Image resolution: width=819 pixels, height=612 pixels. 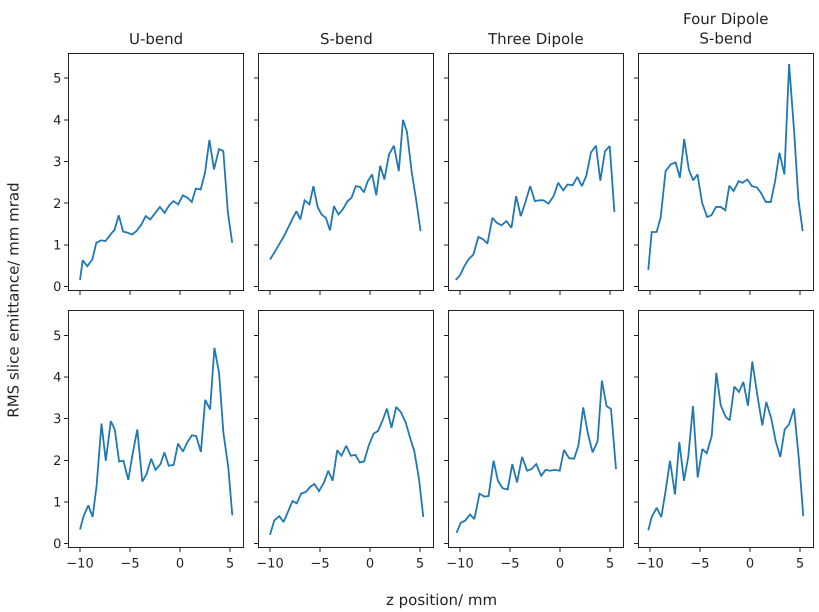 I want to click on chart-title: S-bend, so click(x=346, y=39).